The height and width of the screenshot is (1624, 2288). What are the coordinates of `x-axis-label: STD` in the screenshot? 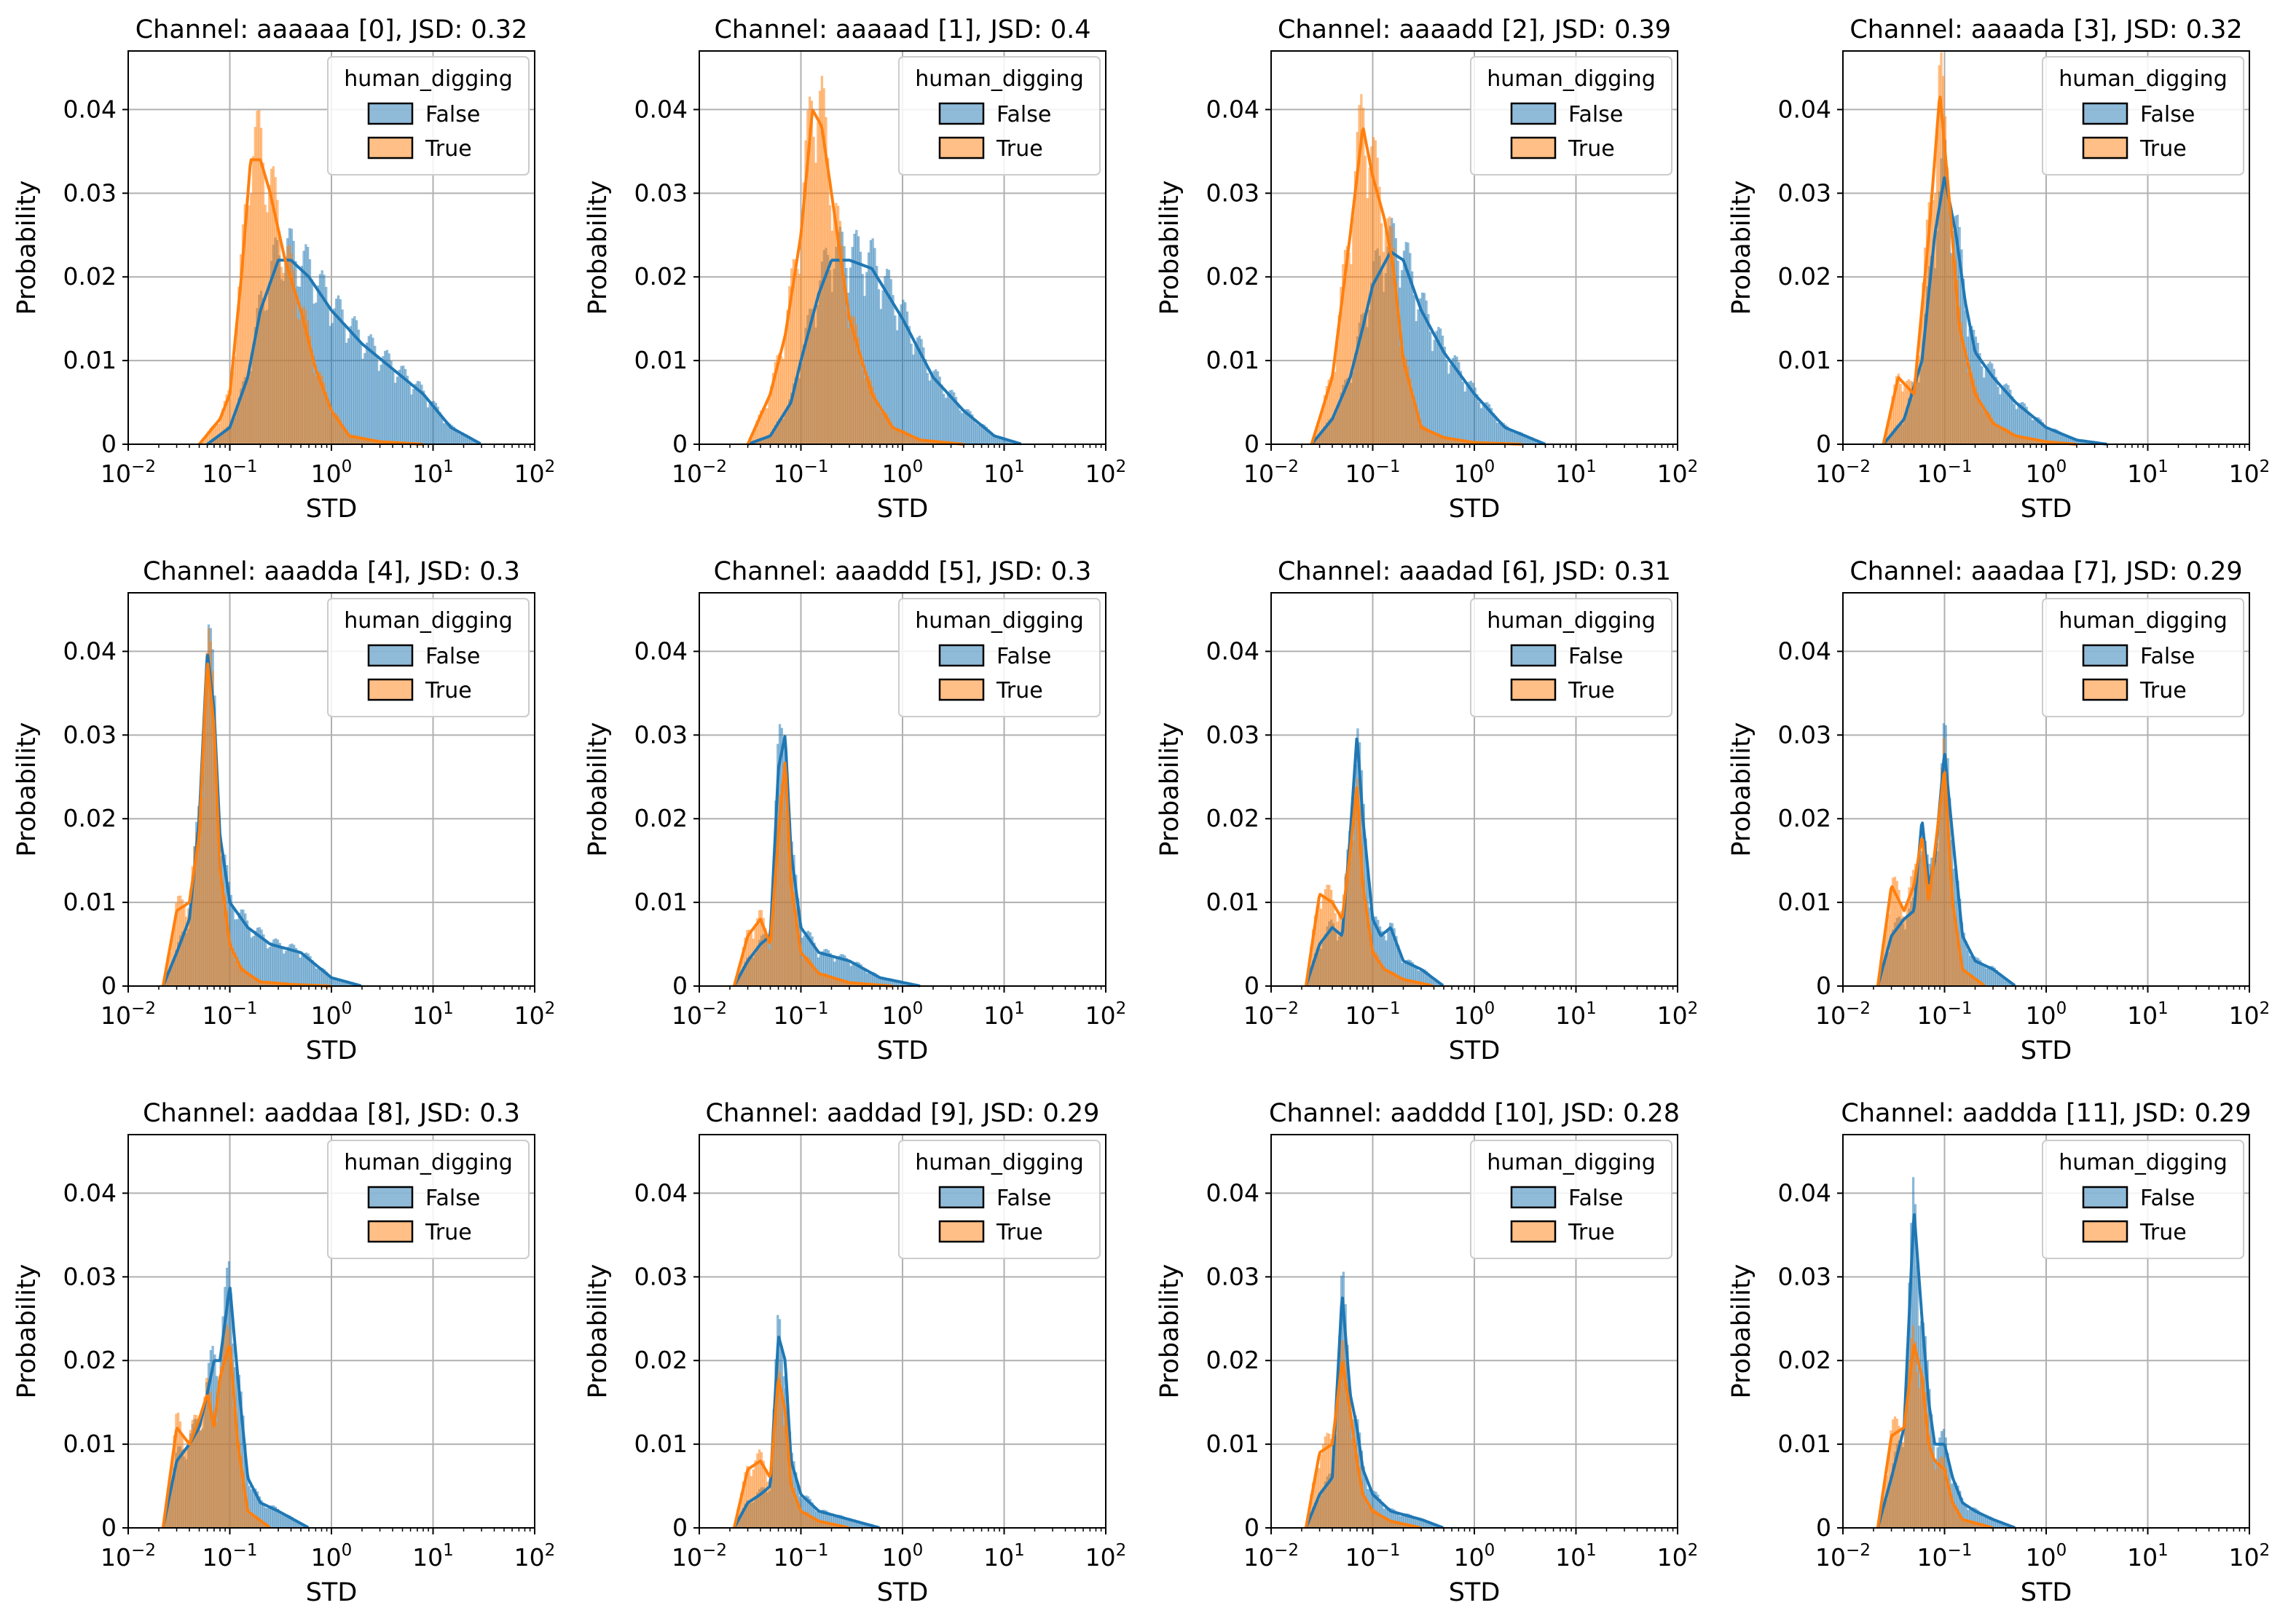 It's located at (903, 509).